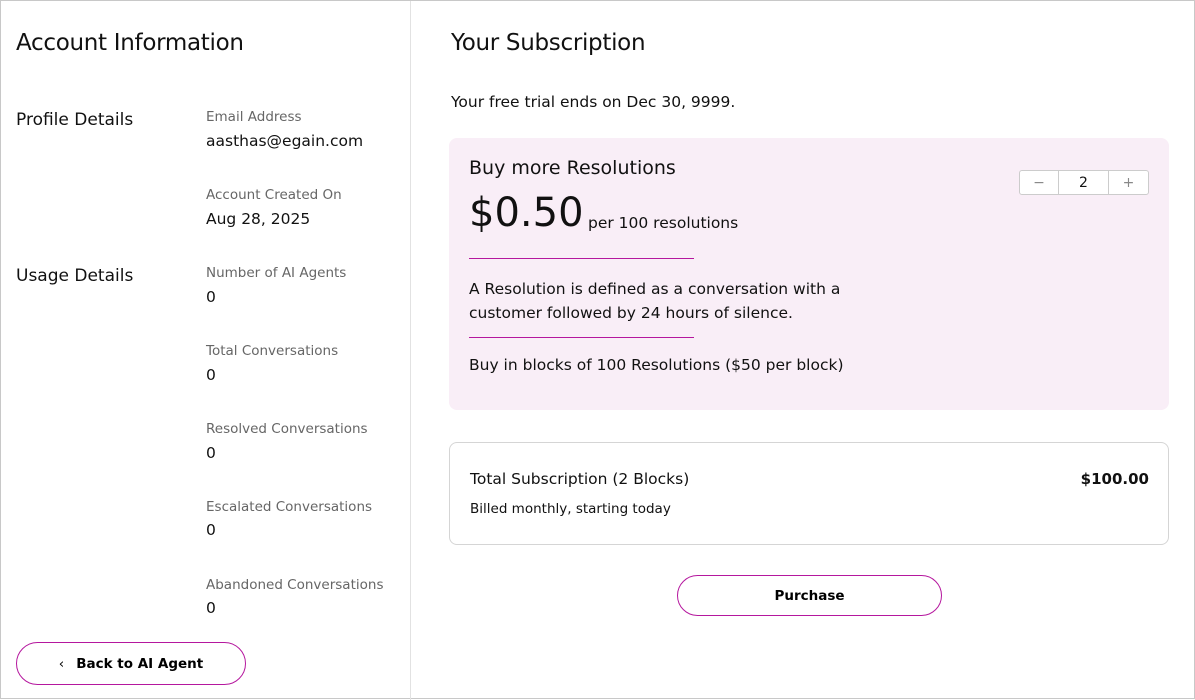  I want to click on back-button-label: Back to AI Agent, so click(140, 663).